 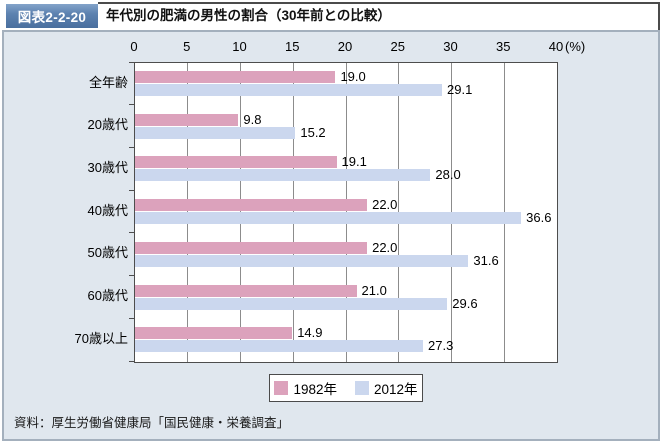 I want to click on x-axis-unit-label: (%), so click(x=575, y=46).